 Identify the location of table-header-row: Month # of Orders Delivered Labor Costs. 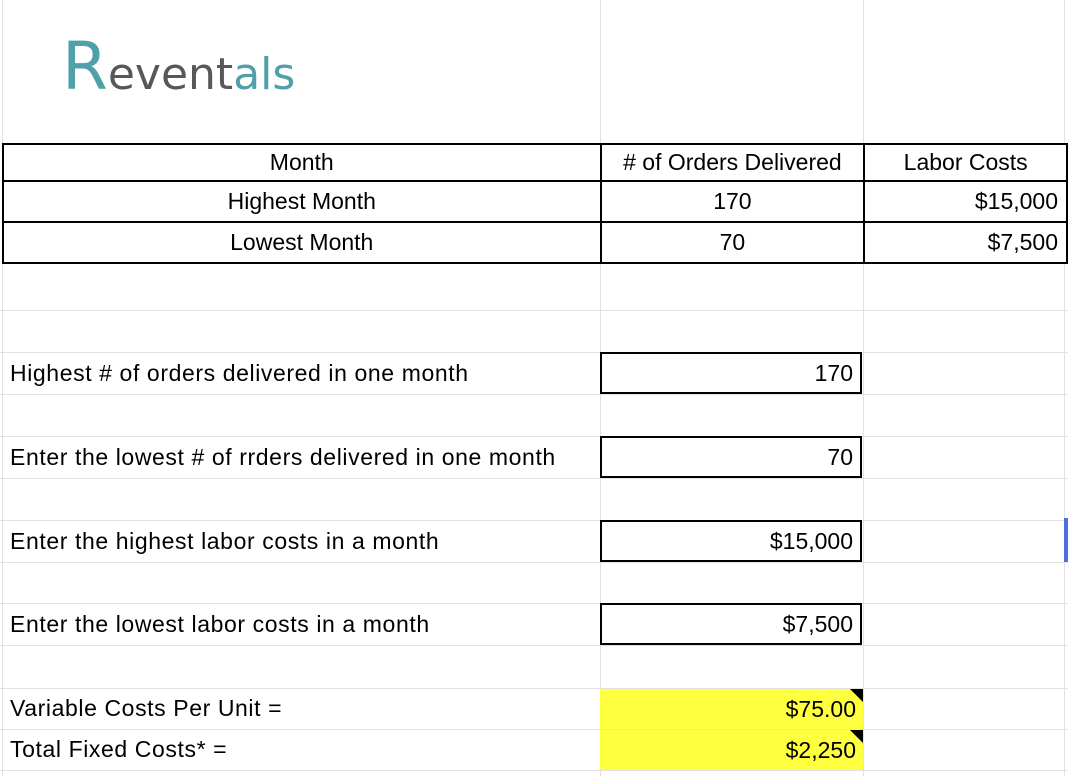
(535, 162).